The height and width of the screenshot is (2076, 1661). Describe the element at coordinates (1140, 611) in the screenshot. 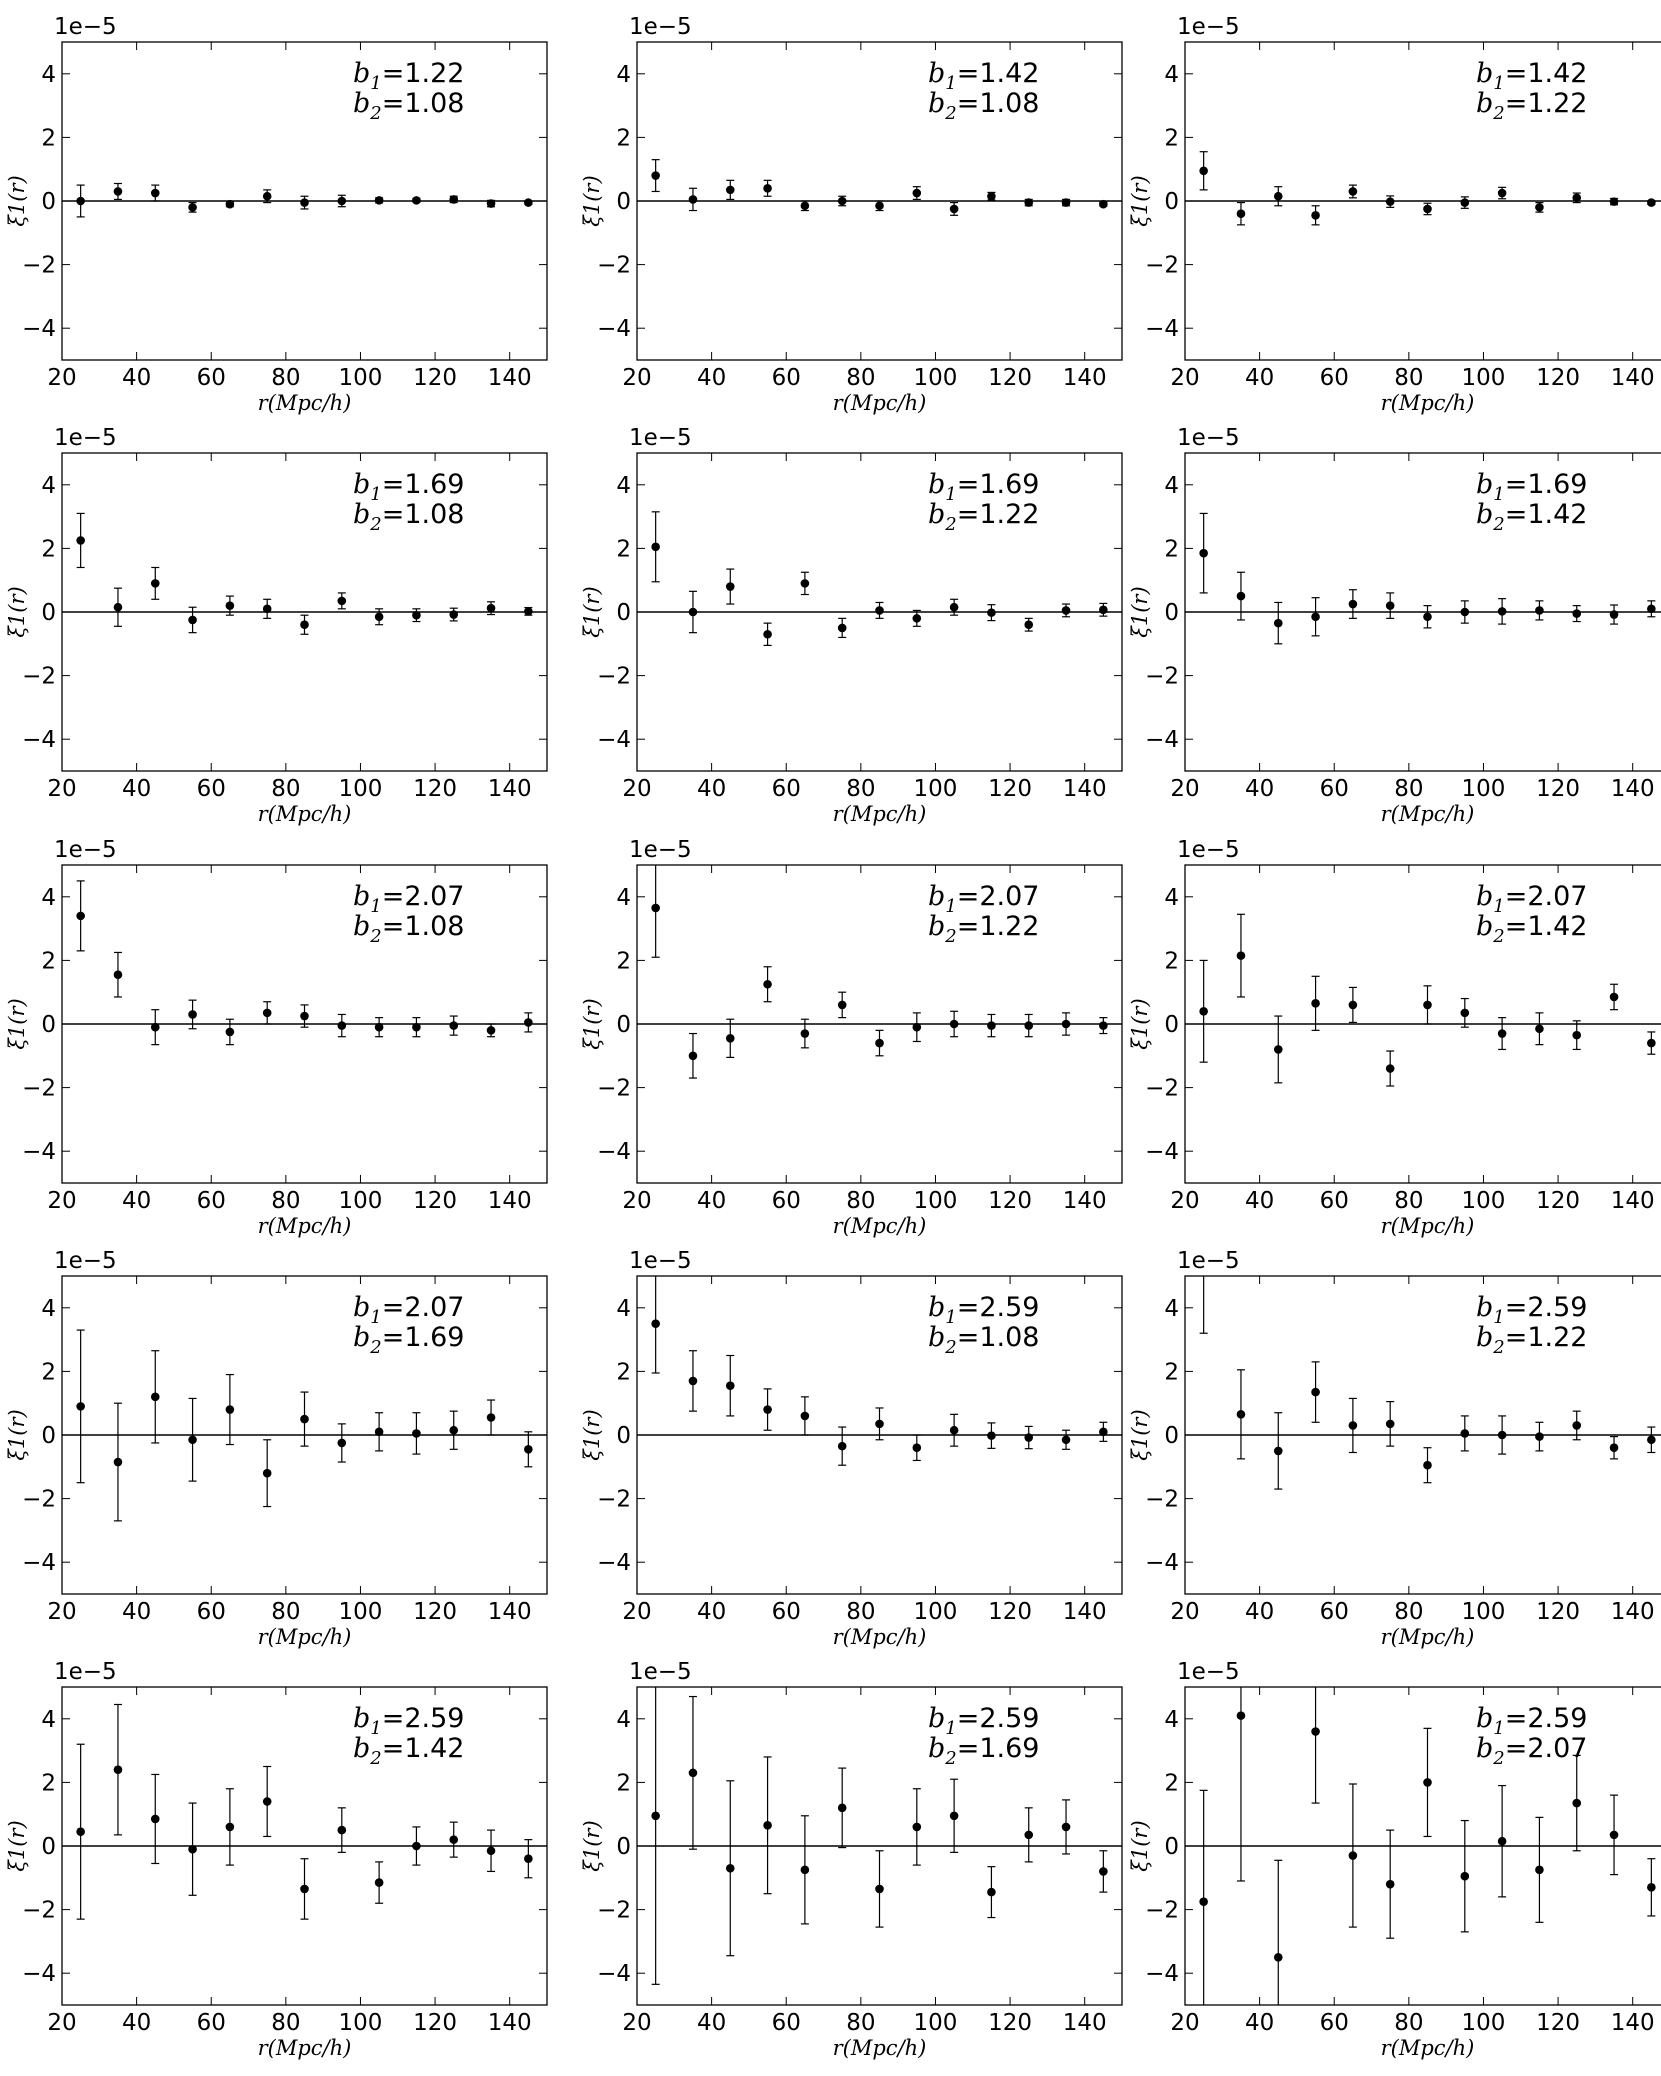

I see `y-axis-label: ξ1(r)` at that location.